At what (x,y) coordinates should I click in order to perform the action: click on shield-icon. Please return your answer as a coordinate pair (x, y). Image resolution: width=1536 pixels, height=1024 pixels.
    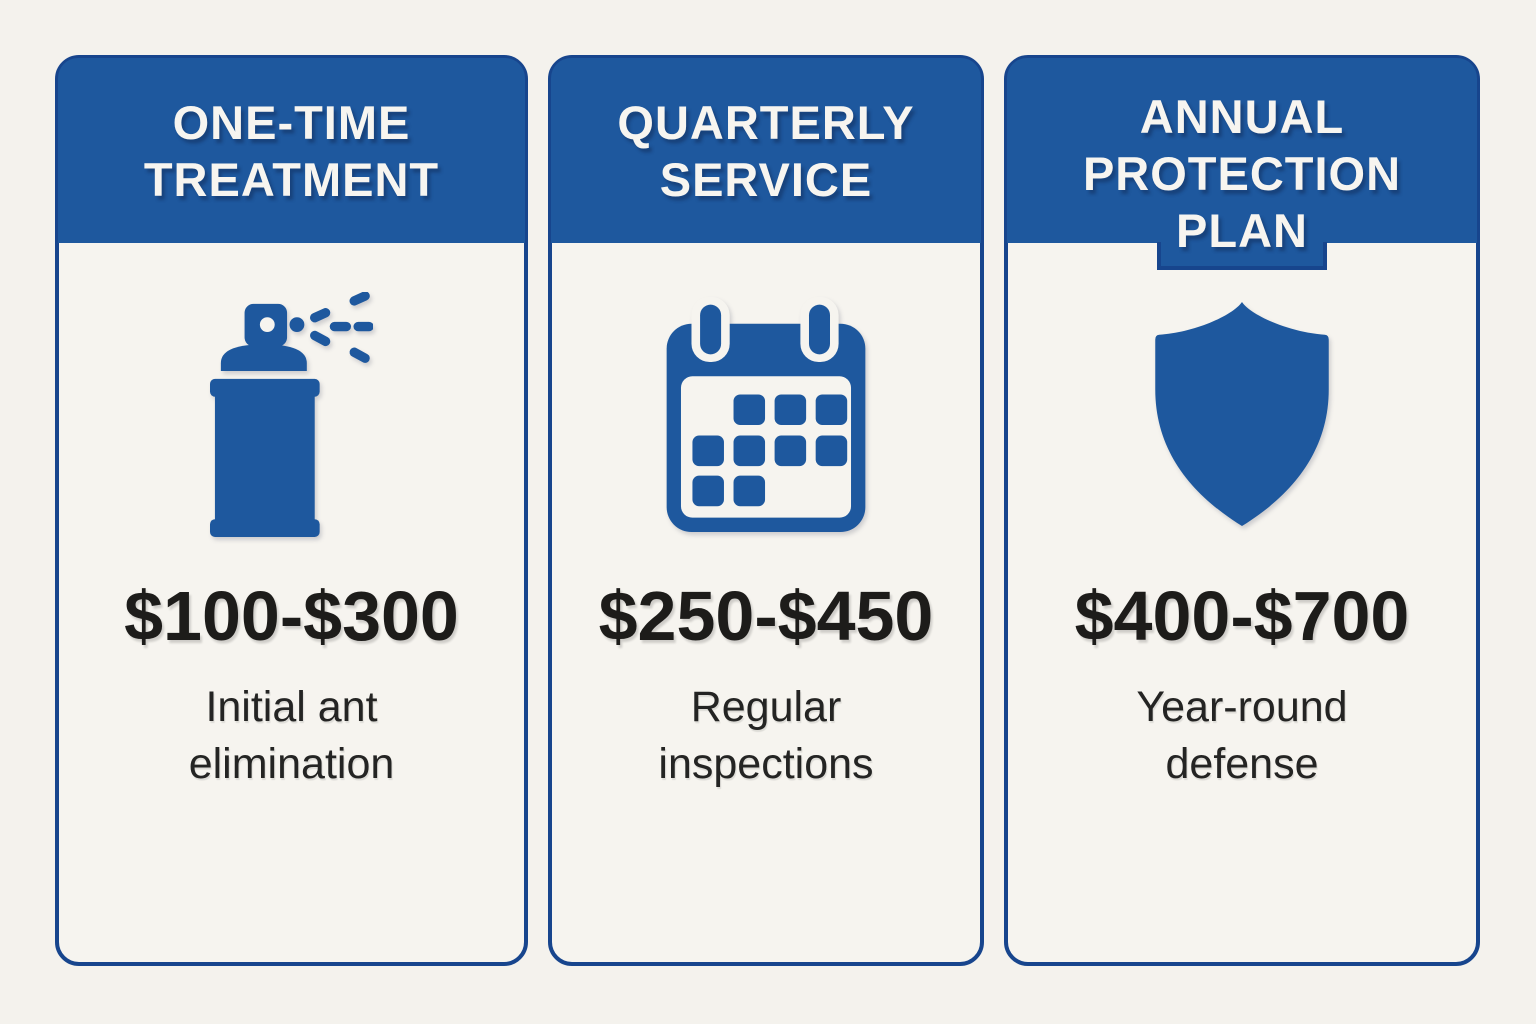
    Looking at the image, I should click on (1242, 414).